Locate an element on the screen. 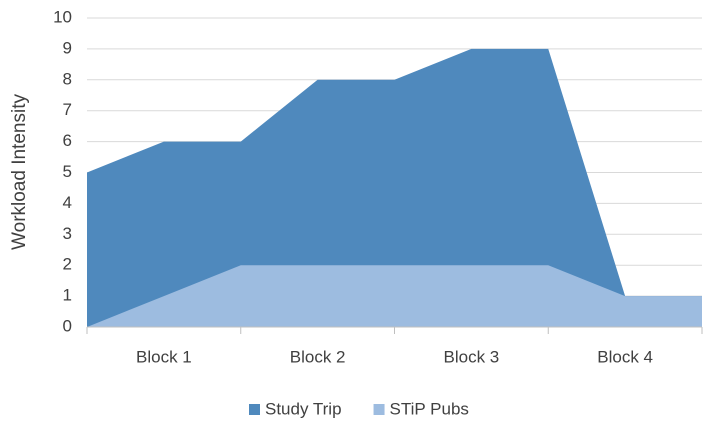 This screenshot has width=703, height=424. y-tick-label: 10 is located at coordinates (62, 16).